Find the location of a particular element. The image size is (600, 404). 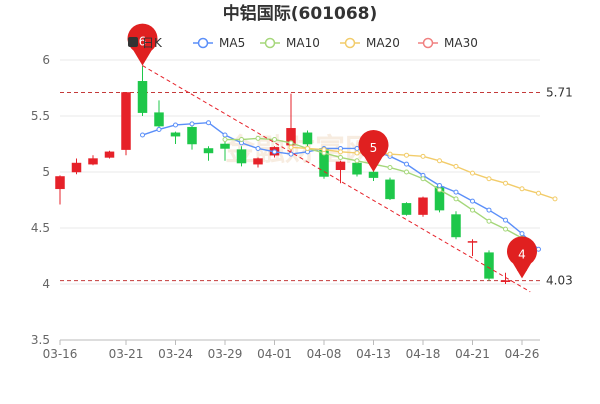

legend-label: 日K is located at coordinates (152, 43).